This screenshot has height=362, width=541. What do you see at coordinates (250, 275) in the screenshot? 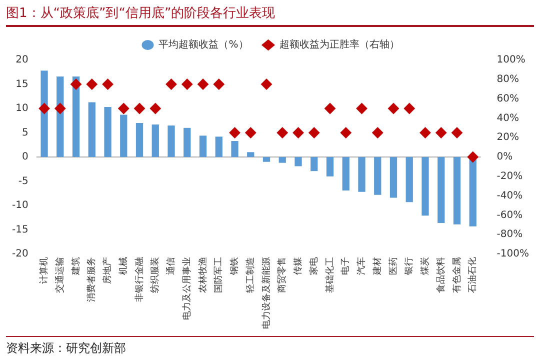
I see `x-tick-label: 轻工制造` at bounding box center [250, 275].